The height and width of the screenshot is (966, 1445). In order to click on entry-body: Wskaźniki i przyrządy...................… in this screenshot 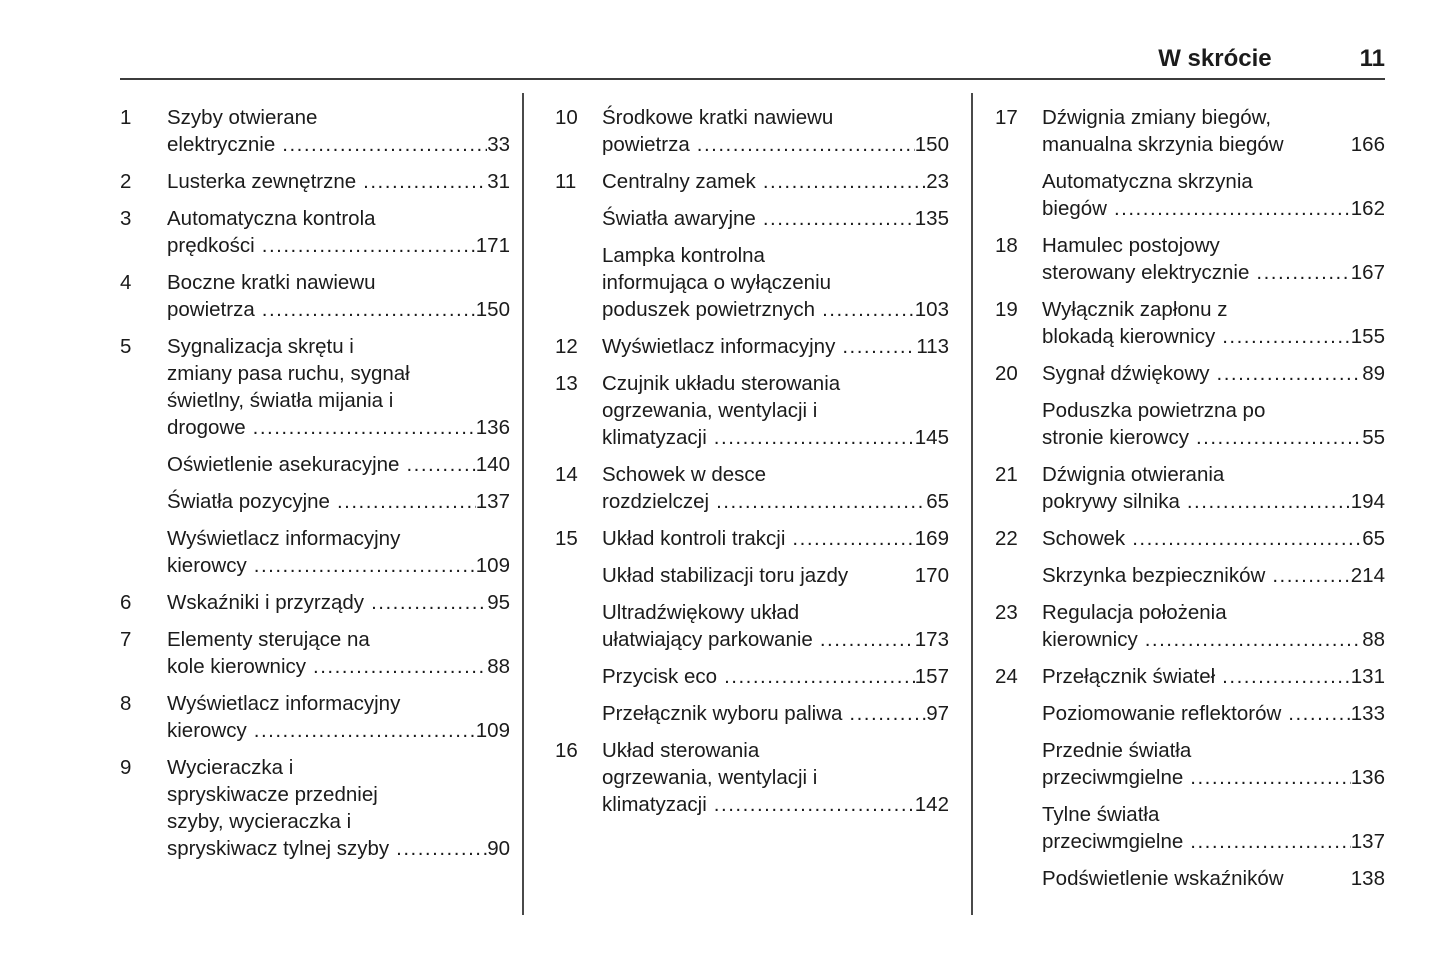, I will do `click(338, 602)`.